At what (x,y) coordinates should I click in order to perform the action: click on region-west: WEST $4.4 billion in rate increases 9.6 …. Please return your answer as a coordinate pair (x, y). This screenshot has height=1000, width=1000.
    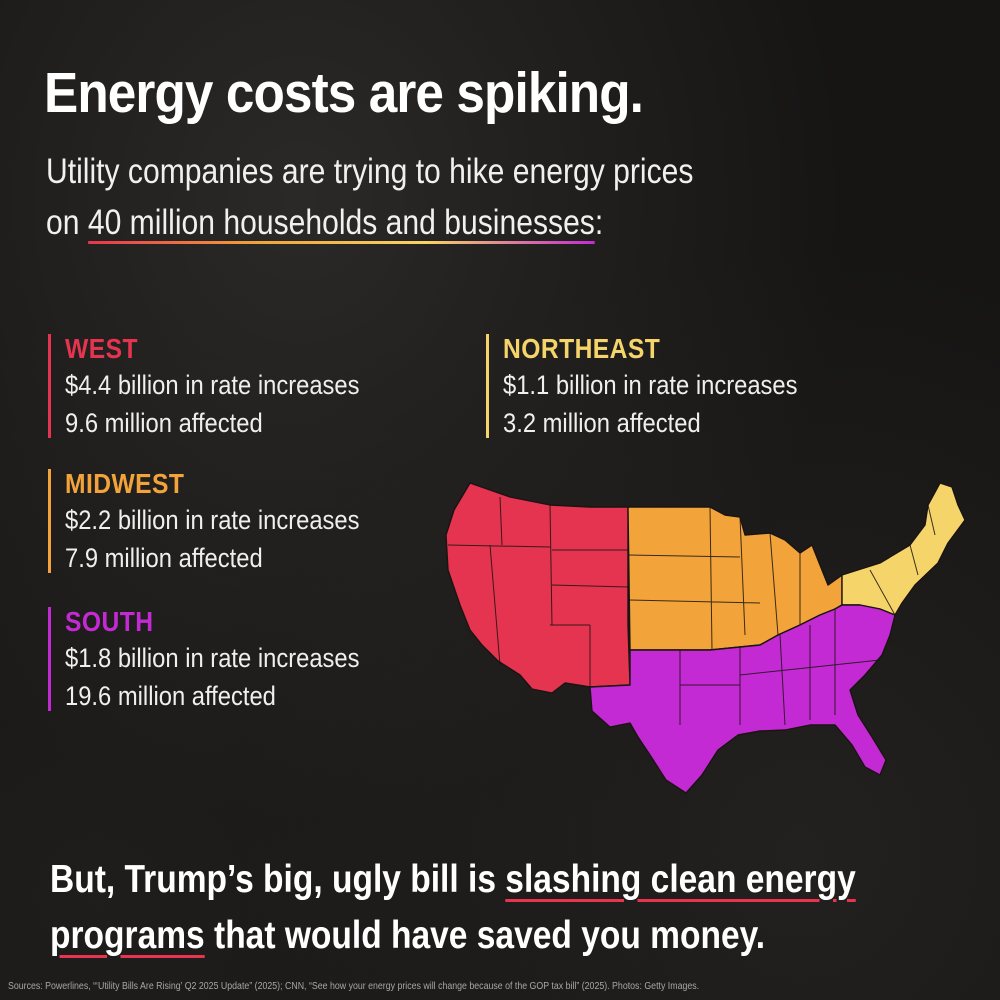
    Looking at the image, I should click on (224, 387).